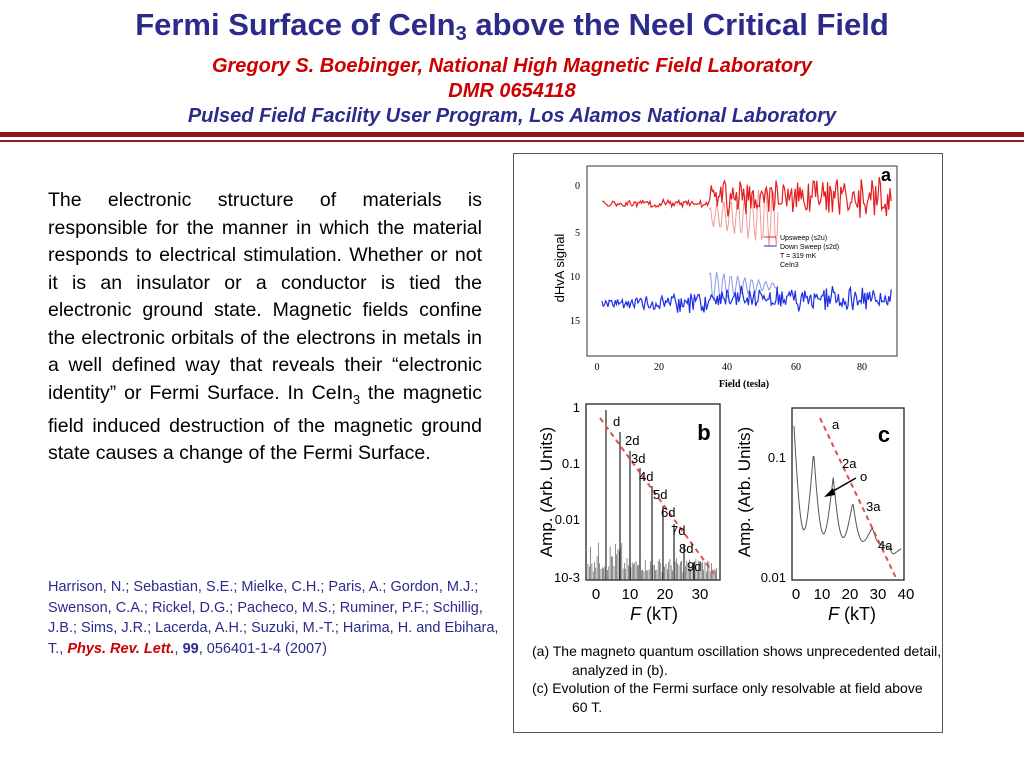 This screenshot has width=1024, height=768. Describe the element at coordinates (746, 299) in the screenshot. I see `panel-a-downsweep` at that location.